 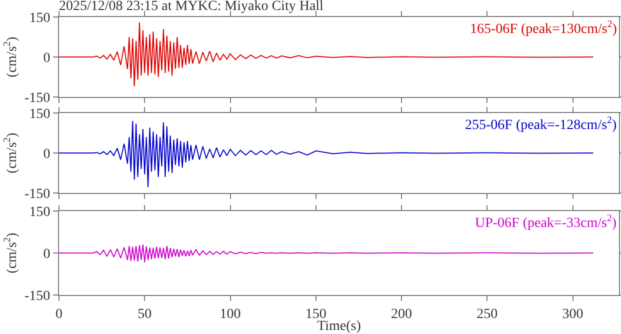 What do you see at coordinates (230, 314) in the screenshot?
I see `x-tick-label: 100` at bounding box center [230, 314].